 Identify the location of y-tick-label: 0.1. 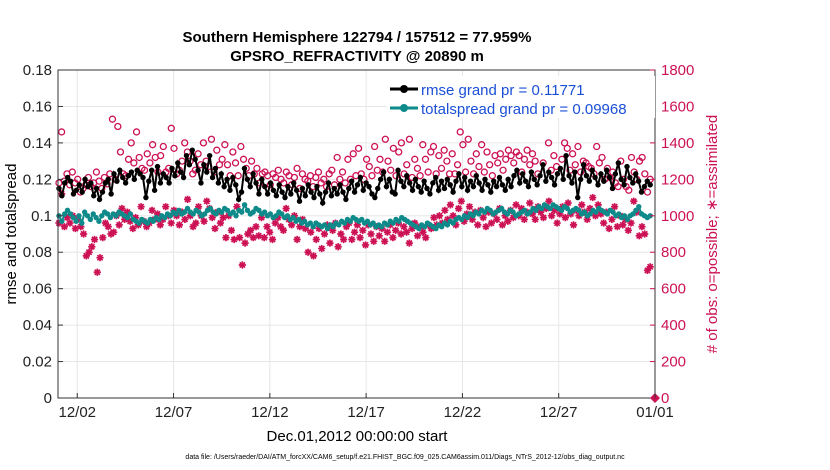
(41, 216).